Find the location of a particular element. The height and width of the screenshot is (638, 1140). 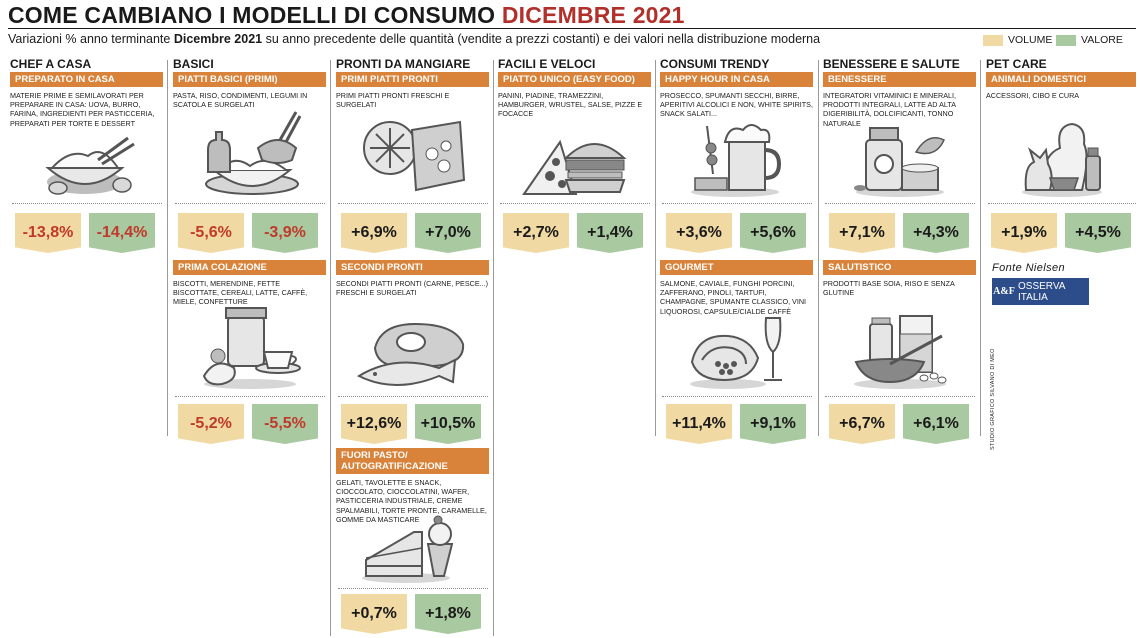

pizza-burger-icon is located at coordinates (575, 163).